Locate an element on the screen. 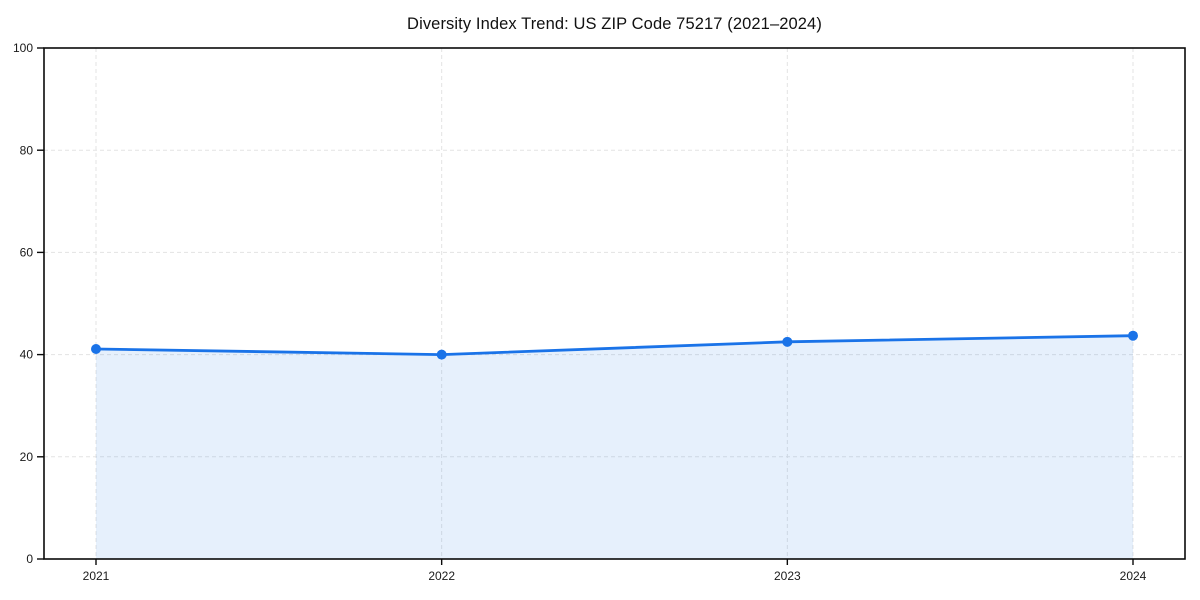 This screenshot has width=1200, height=600. x-tick-label: 2022 is located at coordinates (441, 576).